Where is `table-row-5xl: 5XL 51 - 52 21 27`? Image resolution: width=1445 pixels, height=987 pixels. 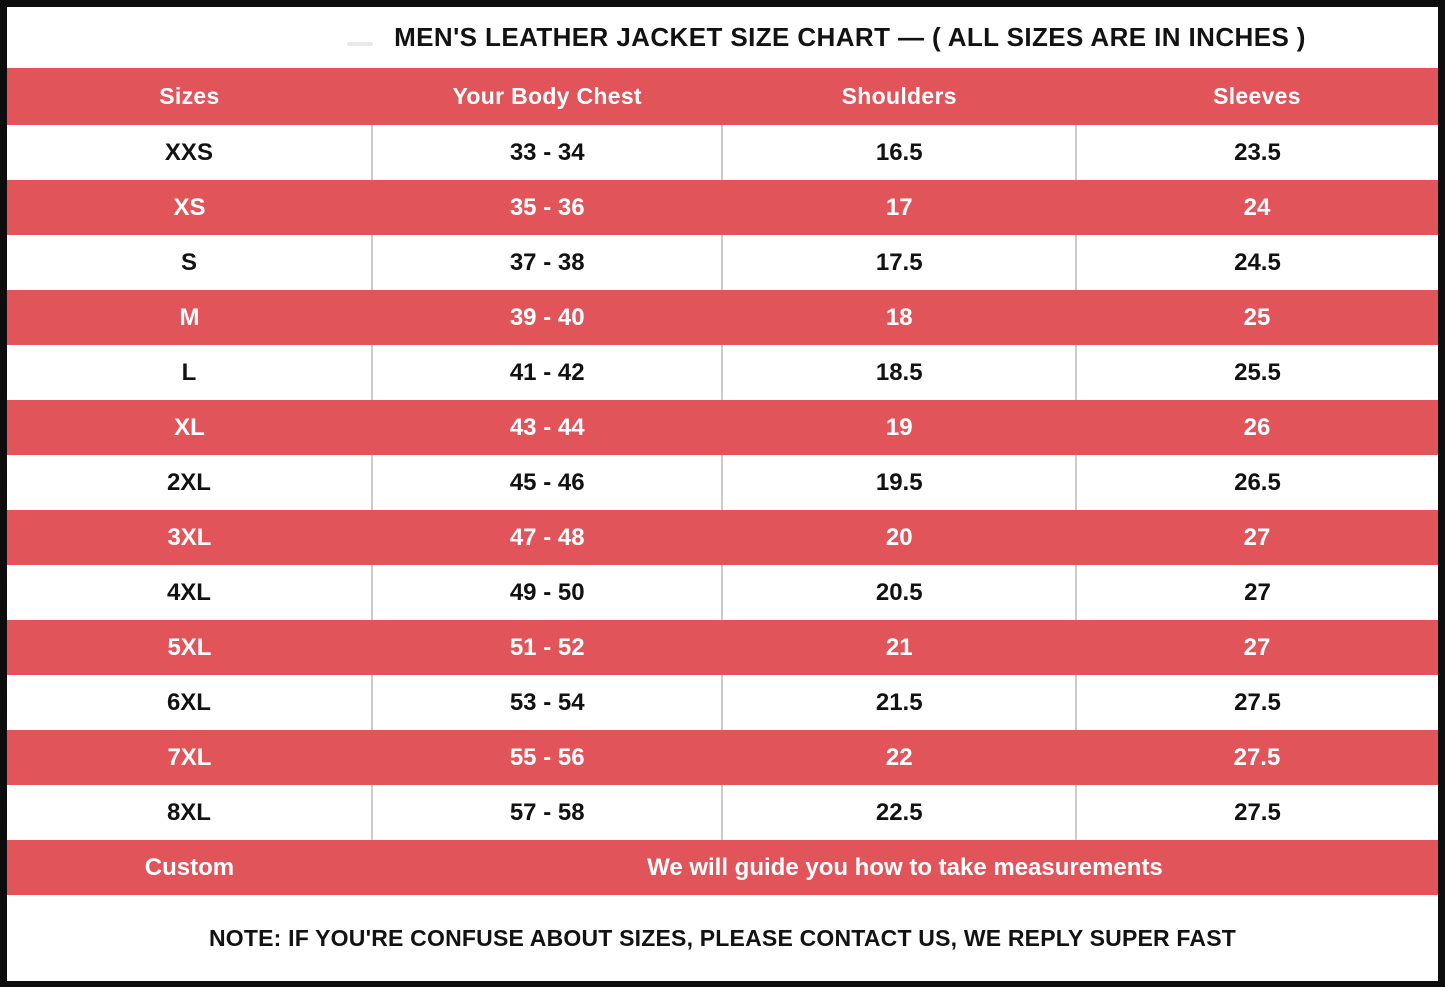
table-row-5xl: 5XL 51 - 52 21 27 is located at coordinates (722, 647).